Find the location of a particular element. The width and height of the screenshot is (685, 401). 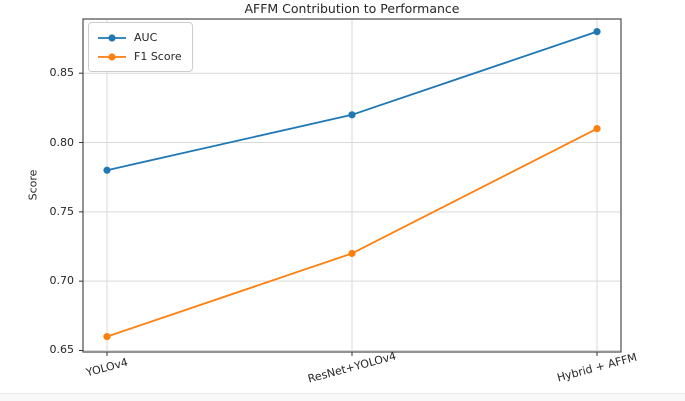

window-bottom-strip is located at coordinates (342, 397).